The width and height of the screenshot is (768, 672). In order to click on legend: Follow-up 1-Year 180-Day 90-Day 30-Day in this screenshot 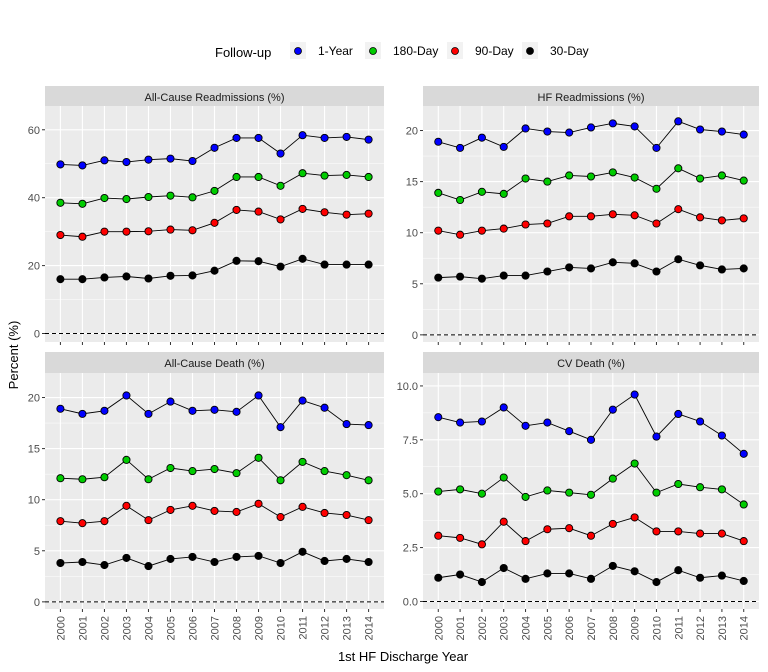, I will do `click(402, 51)`.